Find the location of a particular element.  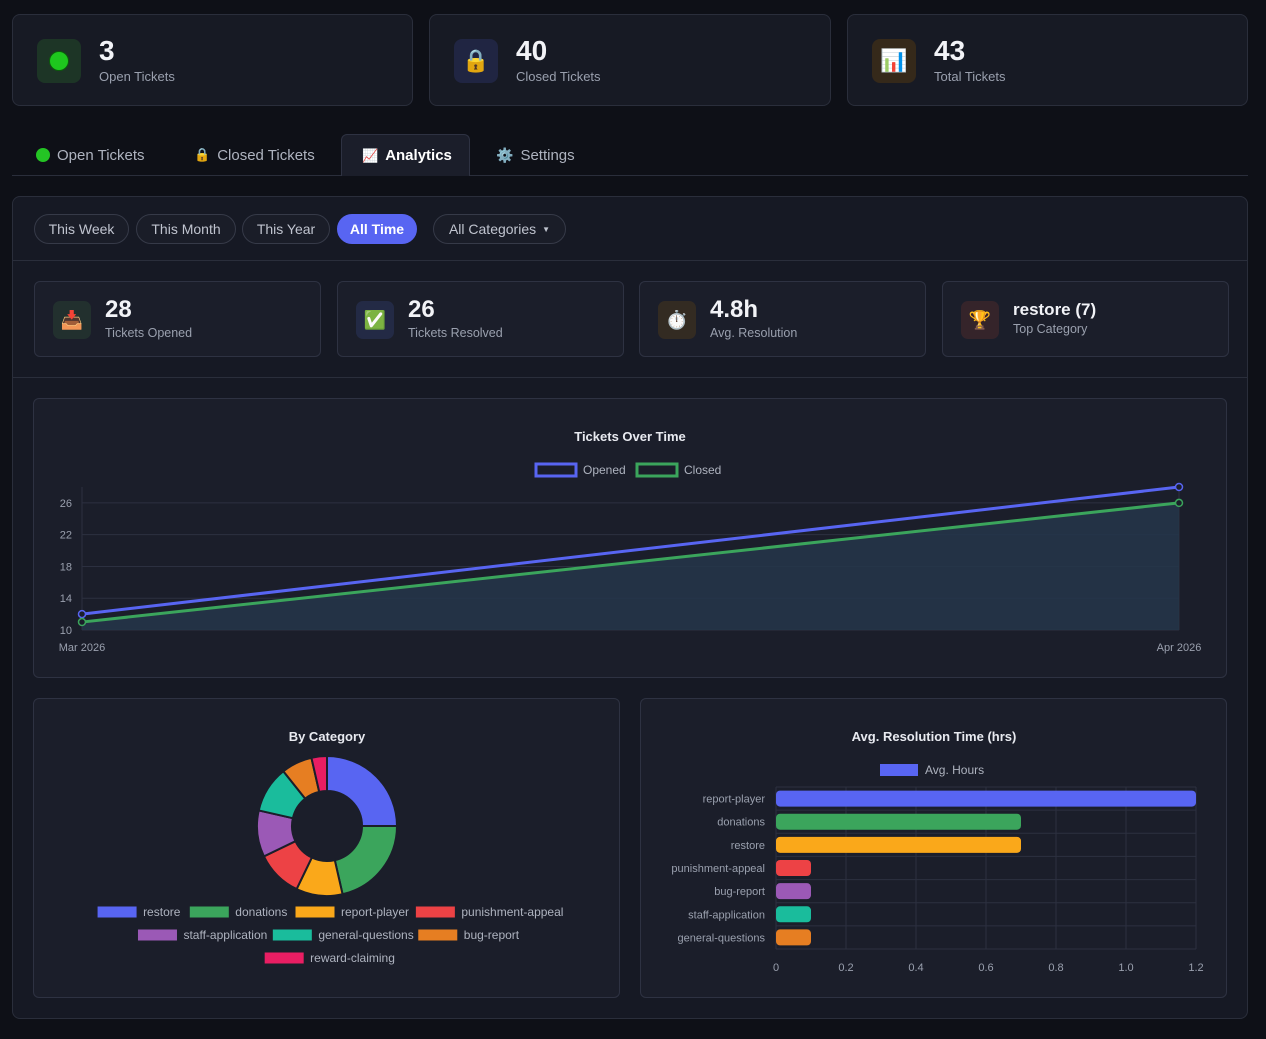

x-tick-label: Mar 2026 is located at coordinates (82, 648).